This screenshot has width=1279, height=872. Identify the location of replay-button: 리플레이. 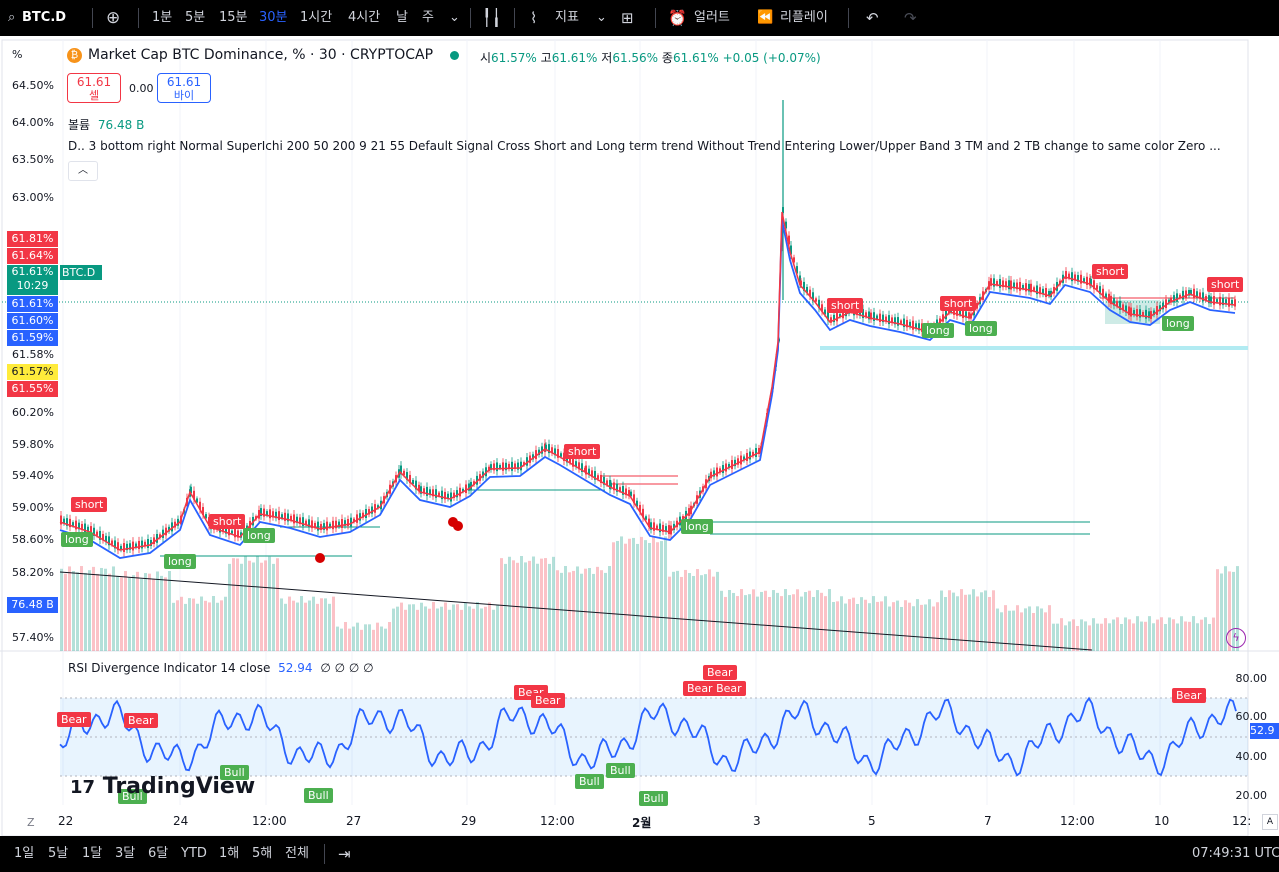
(804, 17).